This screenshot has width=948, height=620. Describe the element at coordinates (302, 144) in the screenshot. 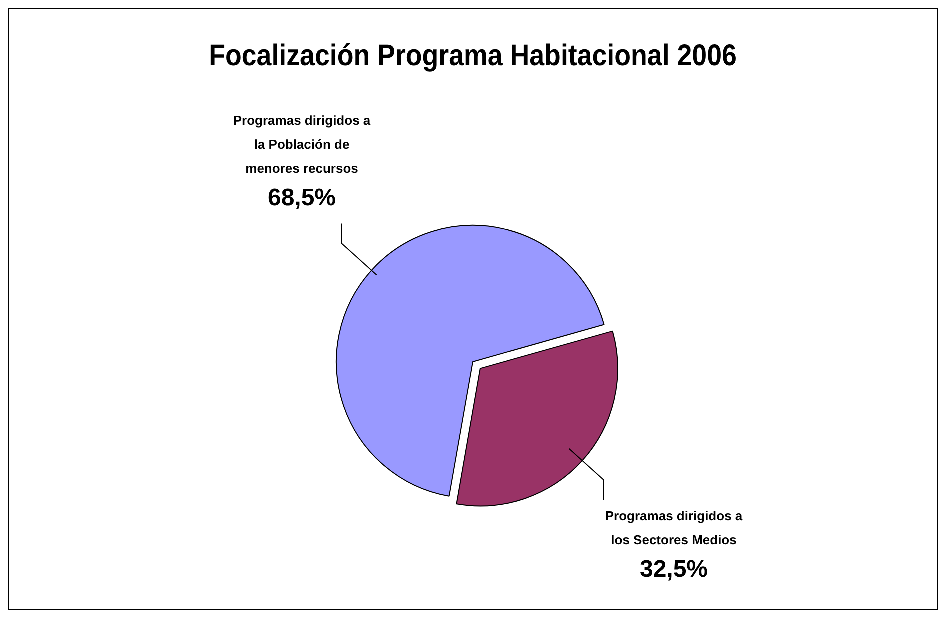

I see `slice-label: Programas dirigidos a la Población de menores recursos` at that location.